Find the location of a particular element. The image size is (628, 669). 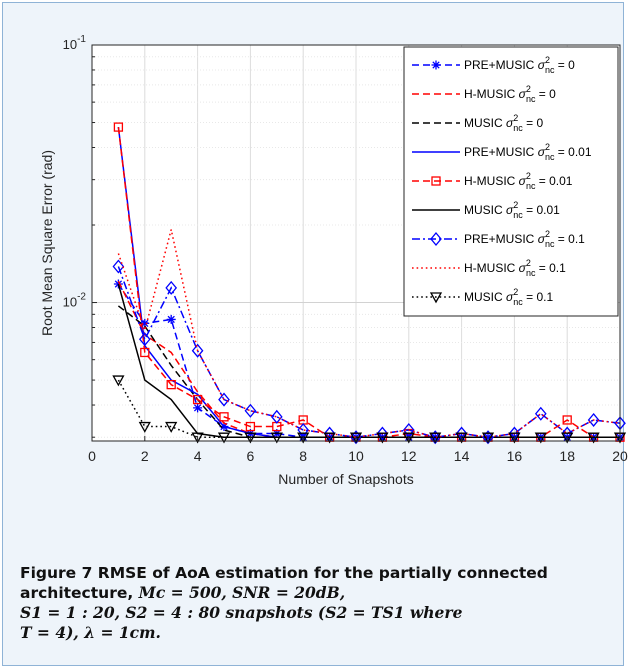

legend-entry: H-MUSIC σ2 nc = 0.1 is located at coordinates (489, 268).